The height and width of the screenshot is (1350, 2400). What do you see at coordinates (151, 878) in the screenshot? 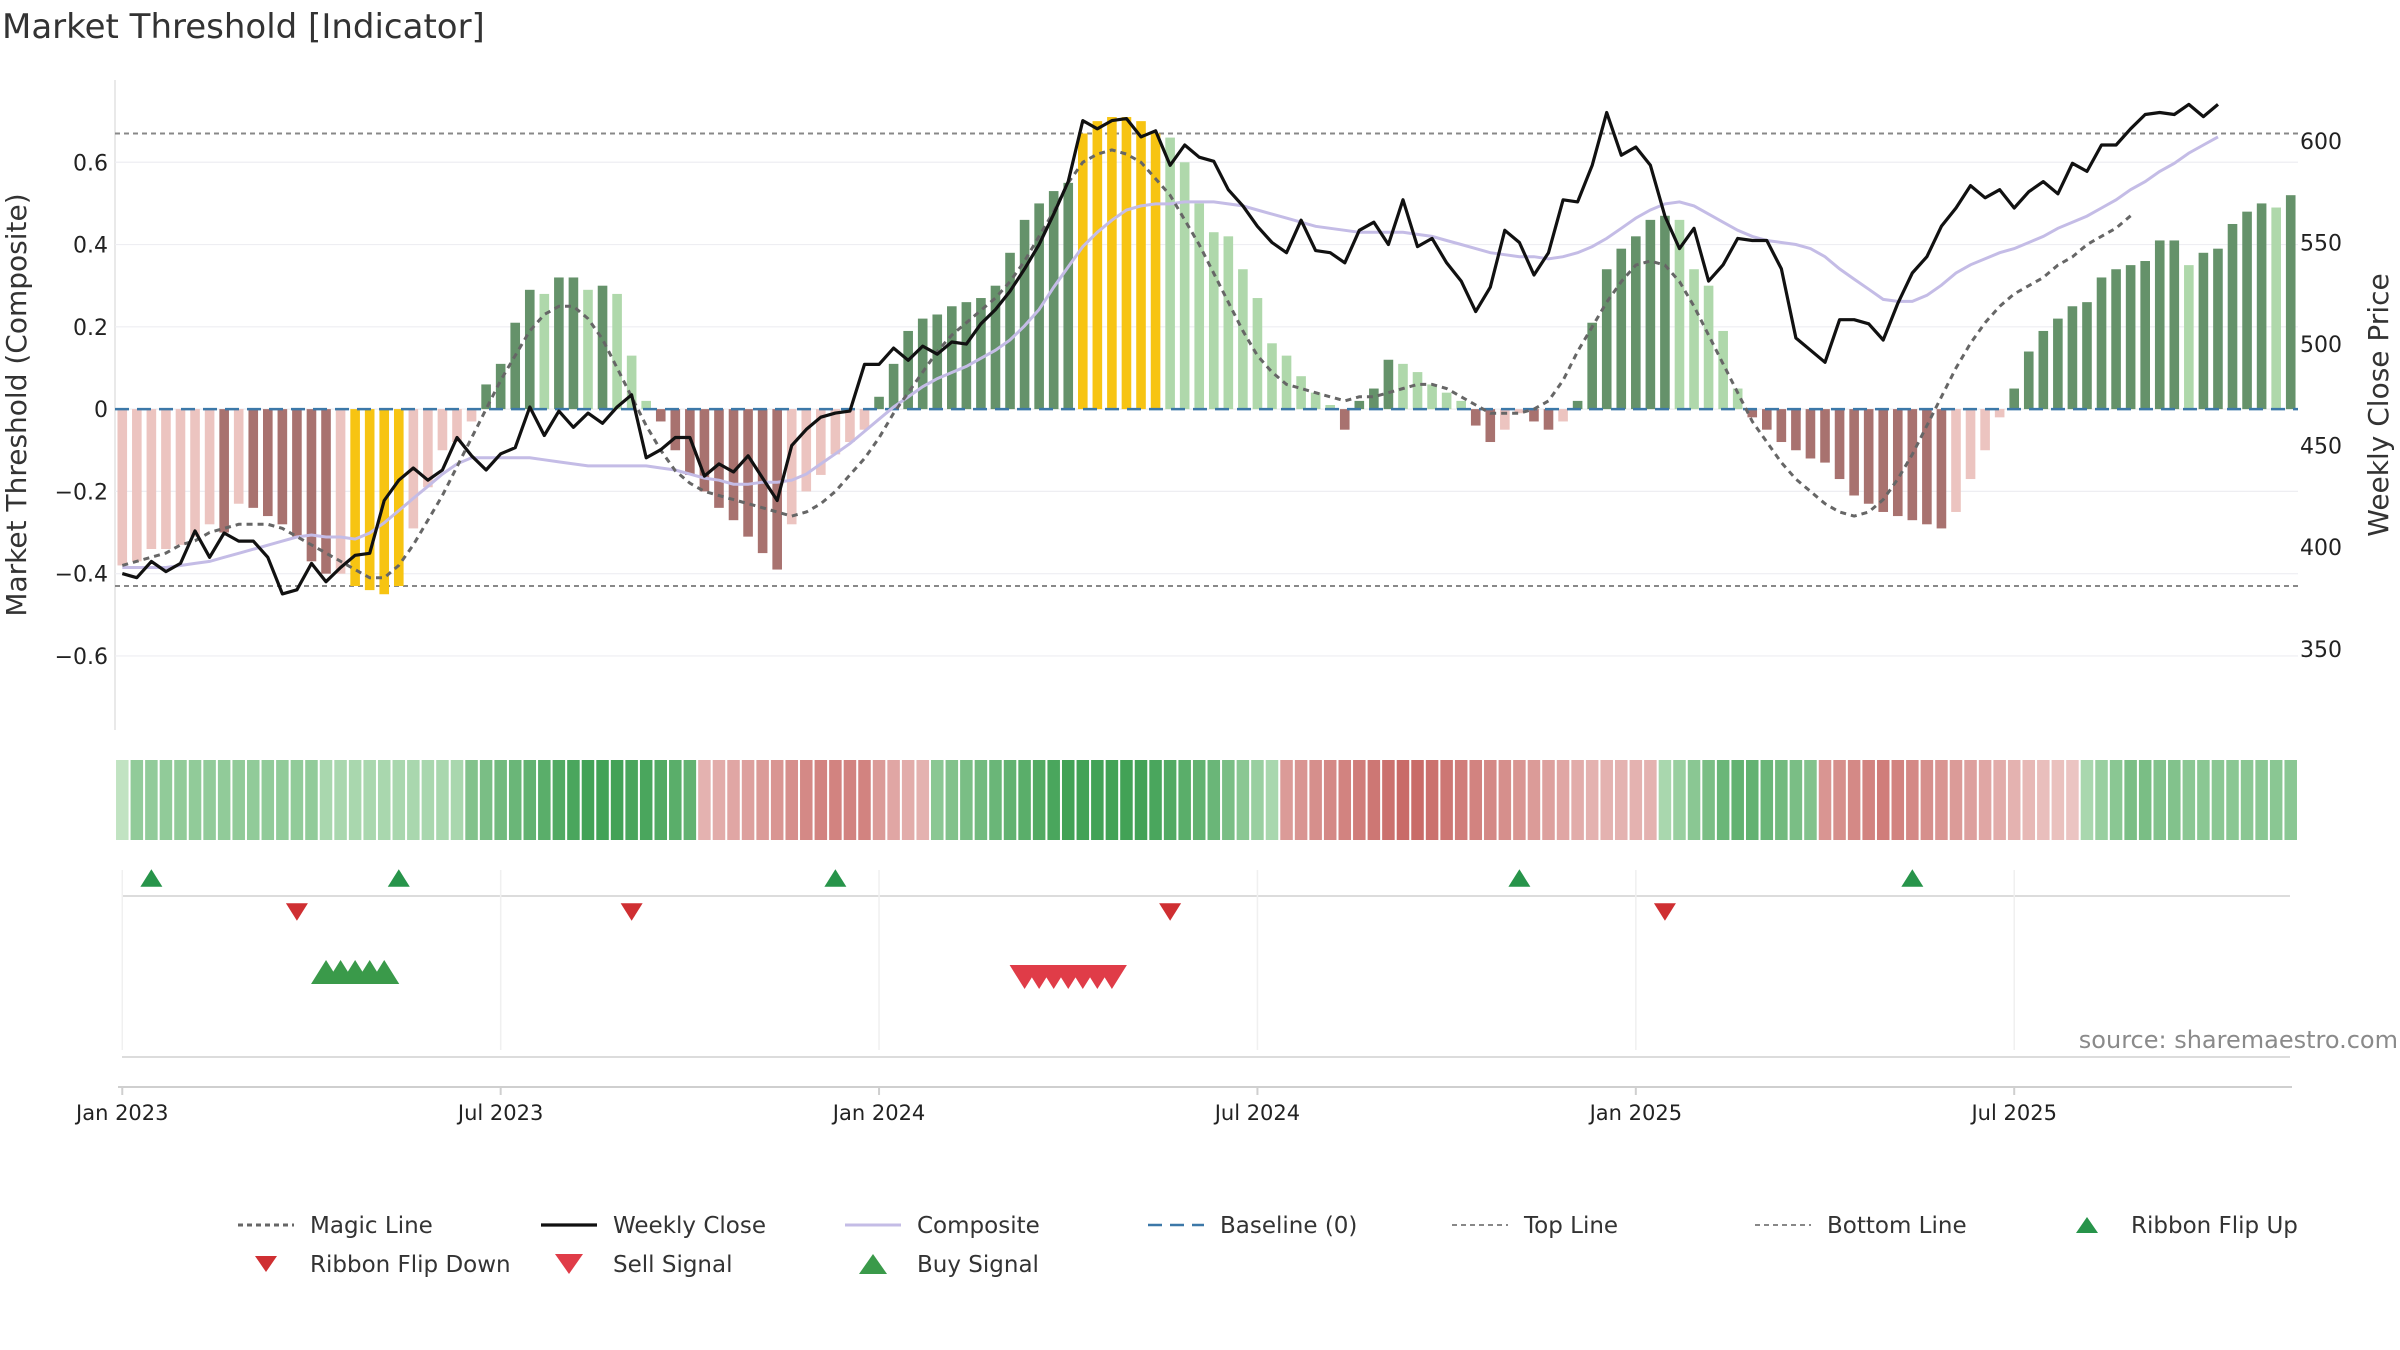
I see `ribbon-flip-up-marker` at bounding box center [151, 878].